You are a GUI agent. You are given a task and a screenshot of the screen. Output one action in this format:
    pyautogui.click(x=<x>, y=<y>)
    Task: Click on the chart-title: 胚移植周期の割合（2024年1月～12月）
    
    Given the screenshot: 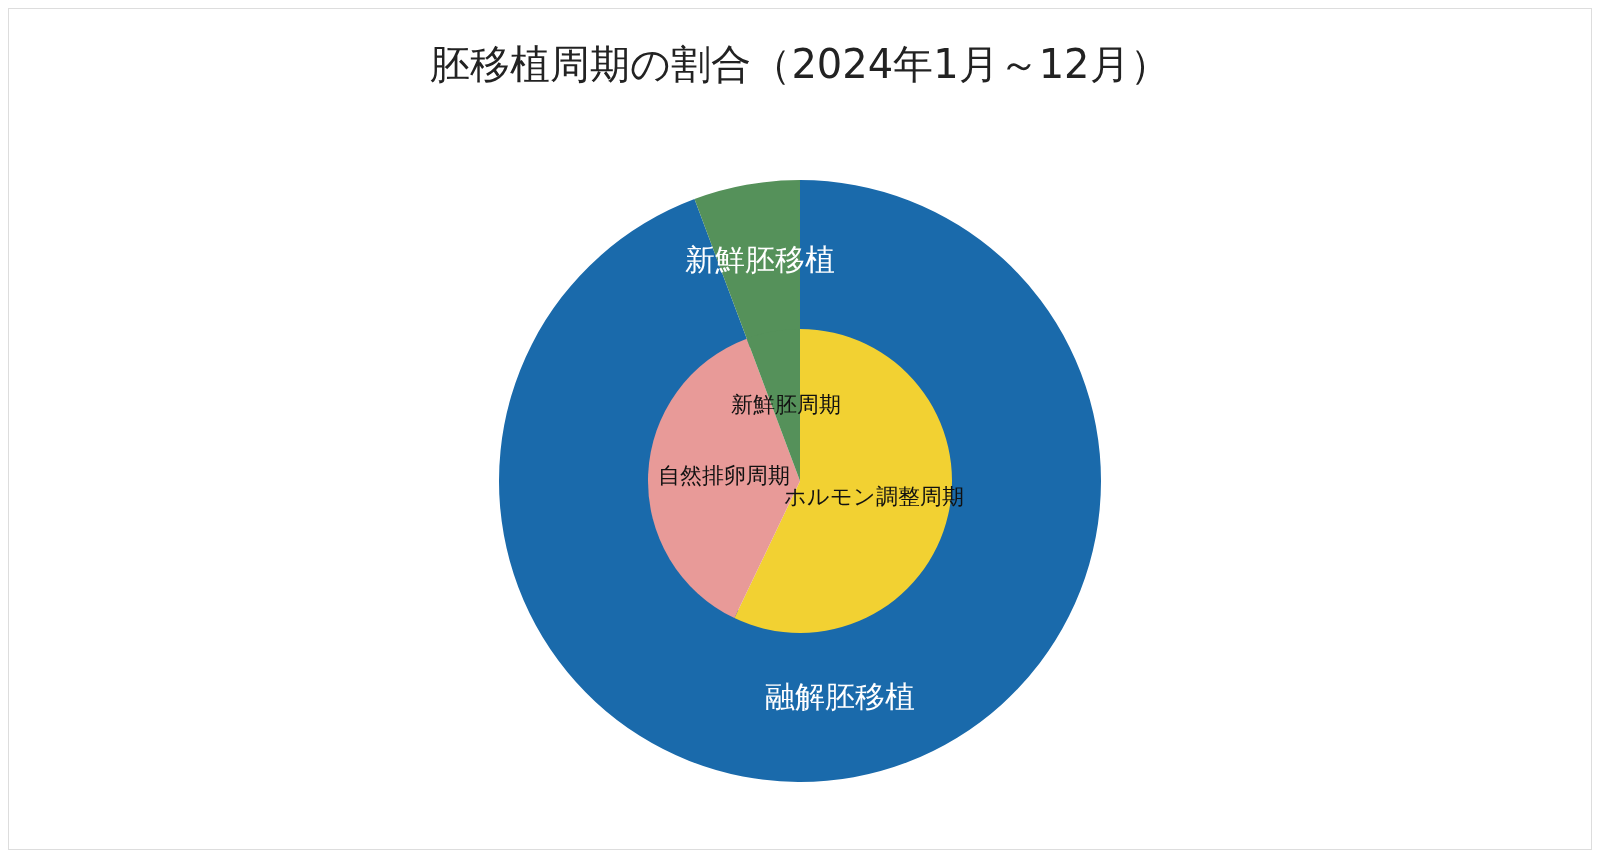 What is the action you would take?
    pyautogui.click(x=800, y=64)
    